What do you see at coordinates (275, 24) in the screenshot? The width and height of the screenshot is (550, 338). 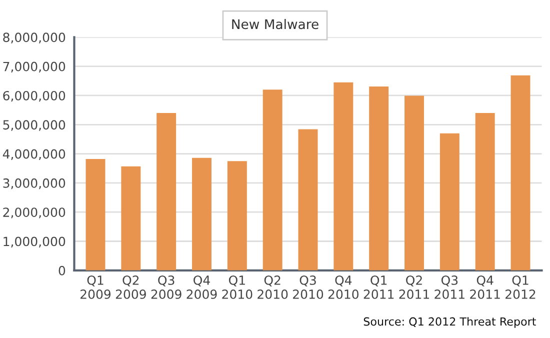 I see `chart-title: New Malware` at bounding box center [275, 24].